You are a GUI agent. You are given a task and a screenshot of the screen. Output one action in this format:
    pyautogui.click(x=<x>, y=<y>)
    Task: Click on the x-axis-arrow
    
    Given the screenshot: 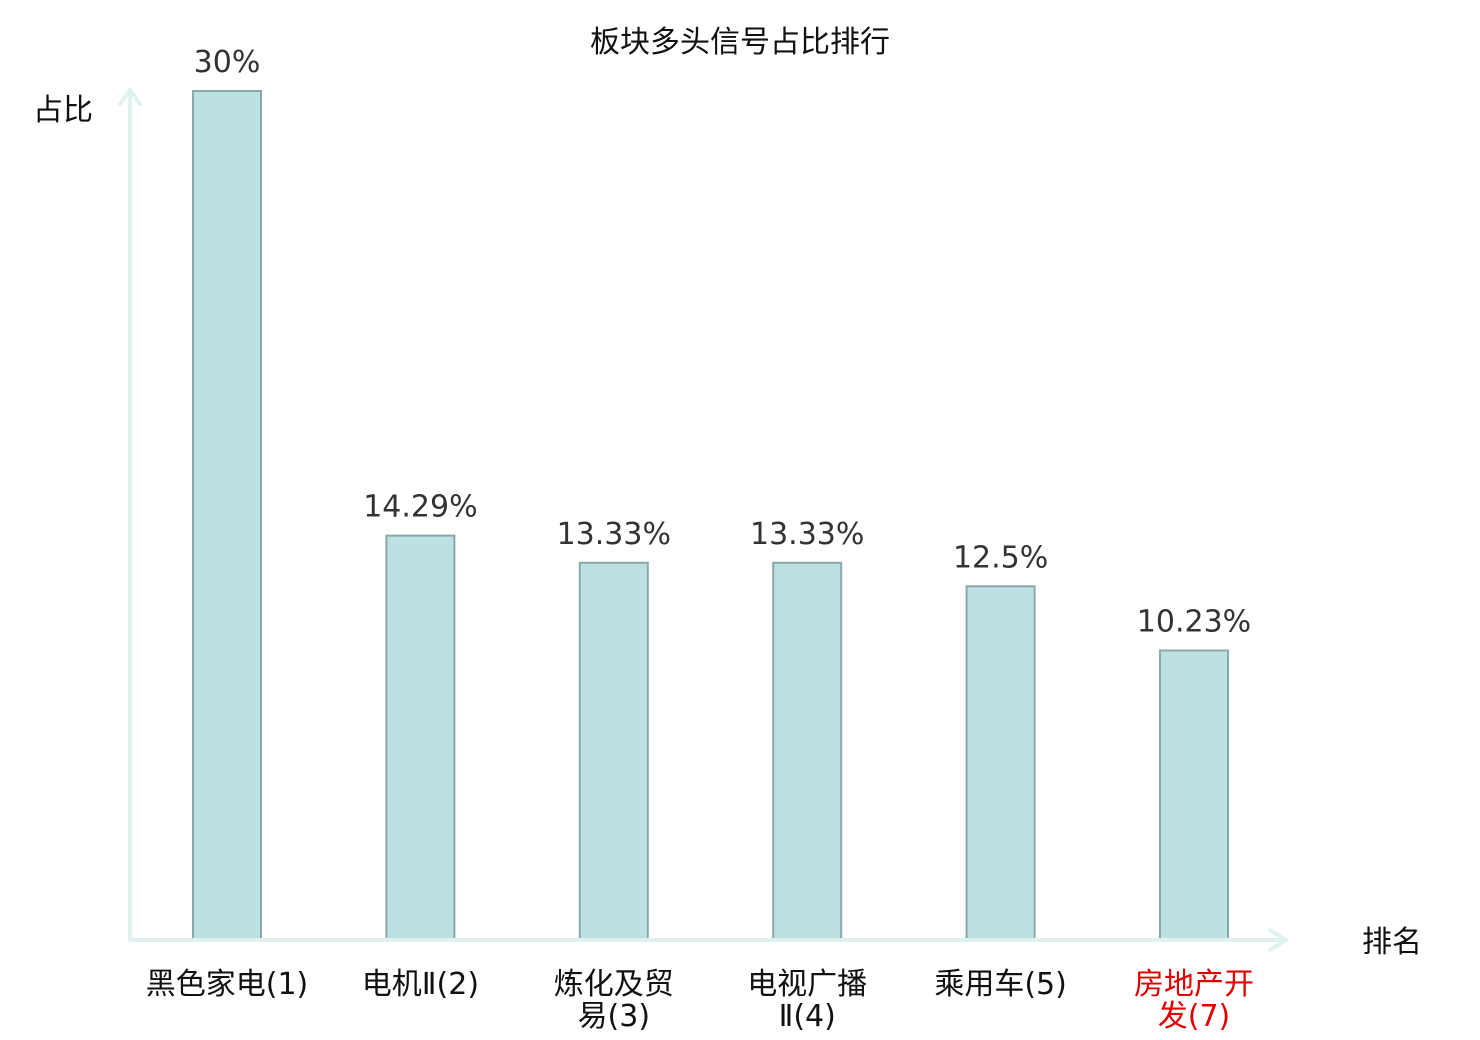 What is the action you would take?
    pyautogui.click(x=1278, y=940)
    